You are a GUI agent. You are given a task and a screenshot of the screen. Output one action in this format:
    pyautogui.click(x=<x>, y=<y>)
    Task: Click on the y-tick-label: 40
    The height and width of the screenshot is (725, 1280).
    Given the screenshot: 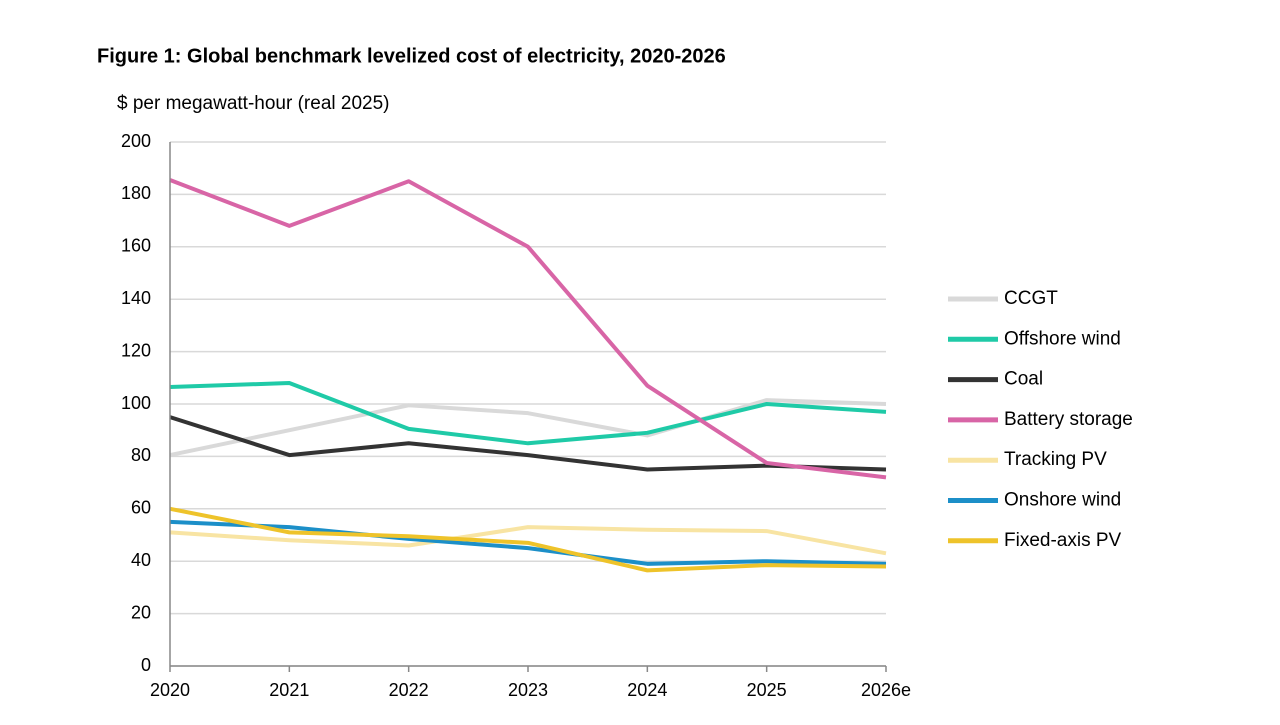 What is the action you would take?
    pyautogui.click(x=141, y=560)
    